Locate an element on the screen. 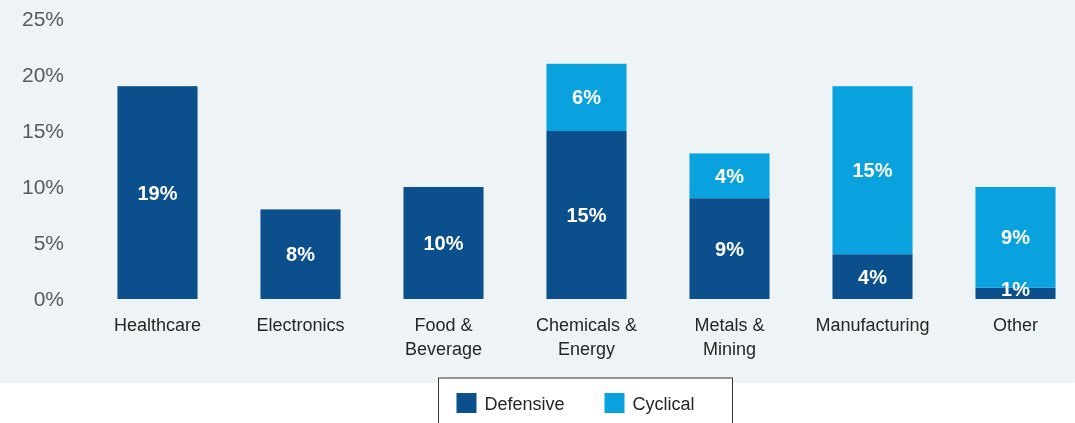 This screenshot has height=423, width=1075. y-tick-label: 0% is located at coordinates (48, 298).